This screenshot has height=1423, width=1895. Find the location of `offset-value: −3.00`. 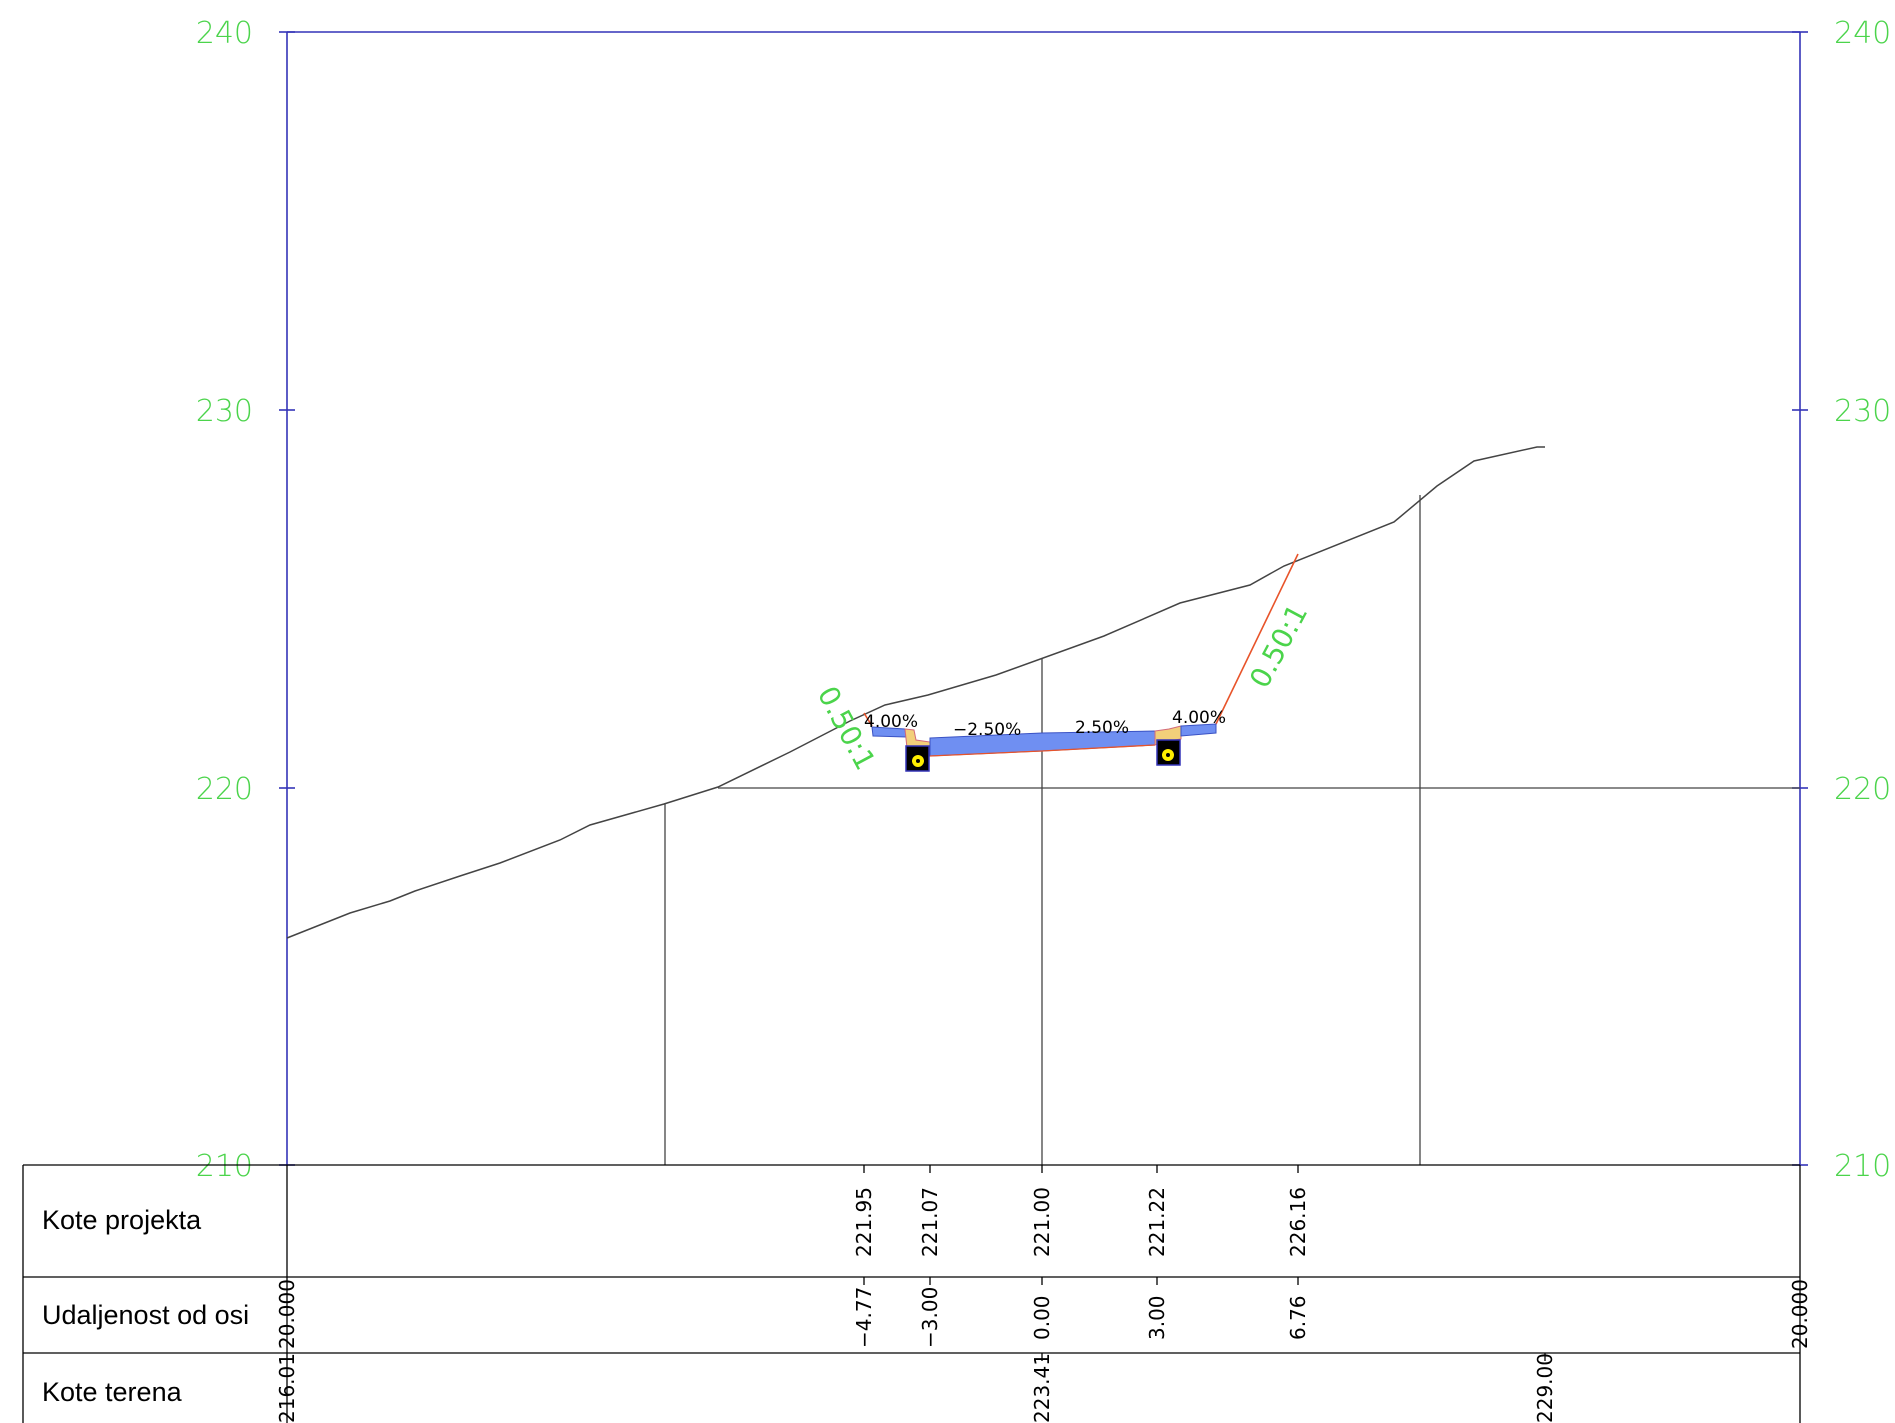

offset-value: −3.00 is located at coordinates (930, 1317).